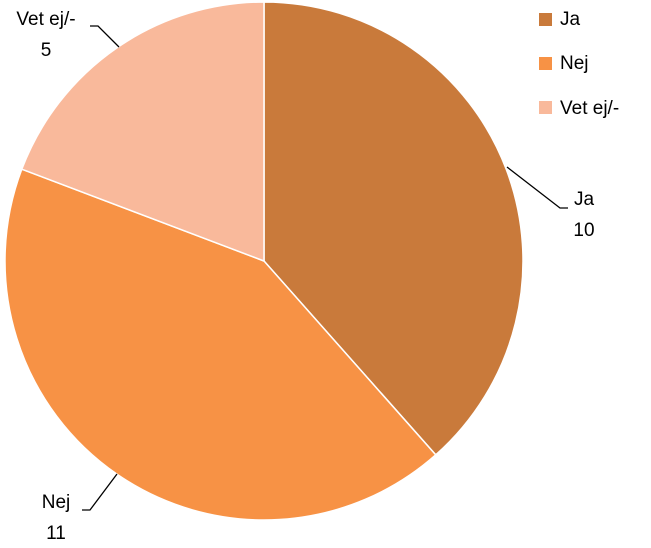 The width and height of the screenshot is (651, 548). Describe the element at coordinates (46, 50) in the screenshot. I see `data-label-value-vet-ej: 5` at that location.